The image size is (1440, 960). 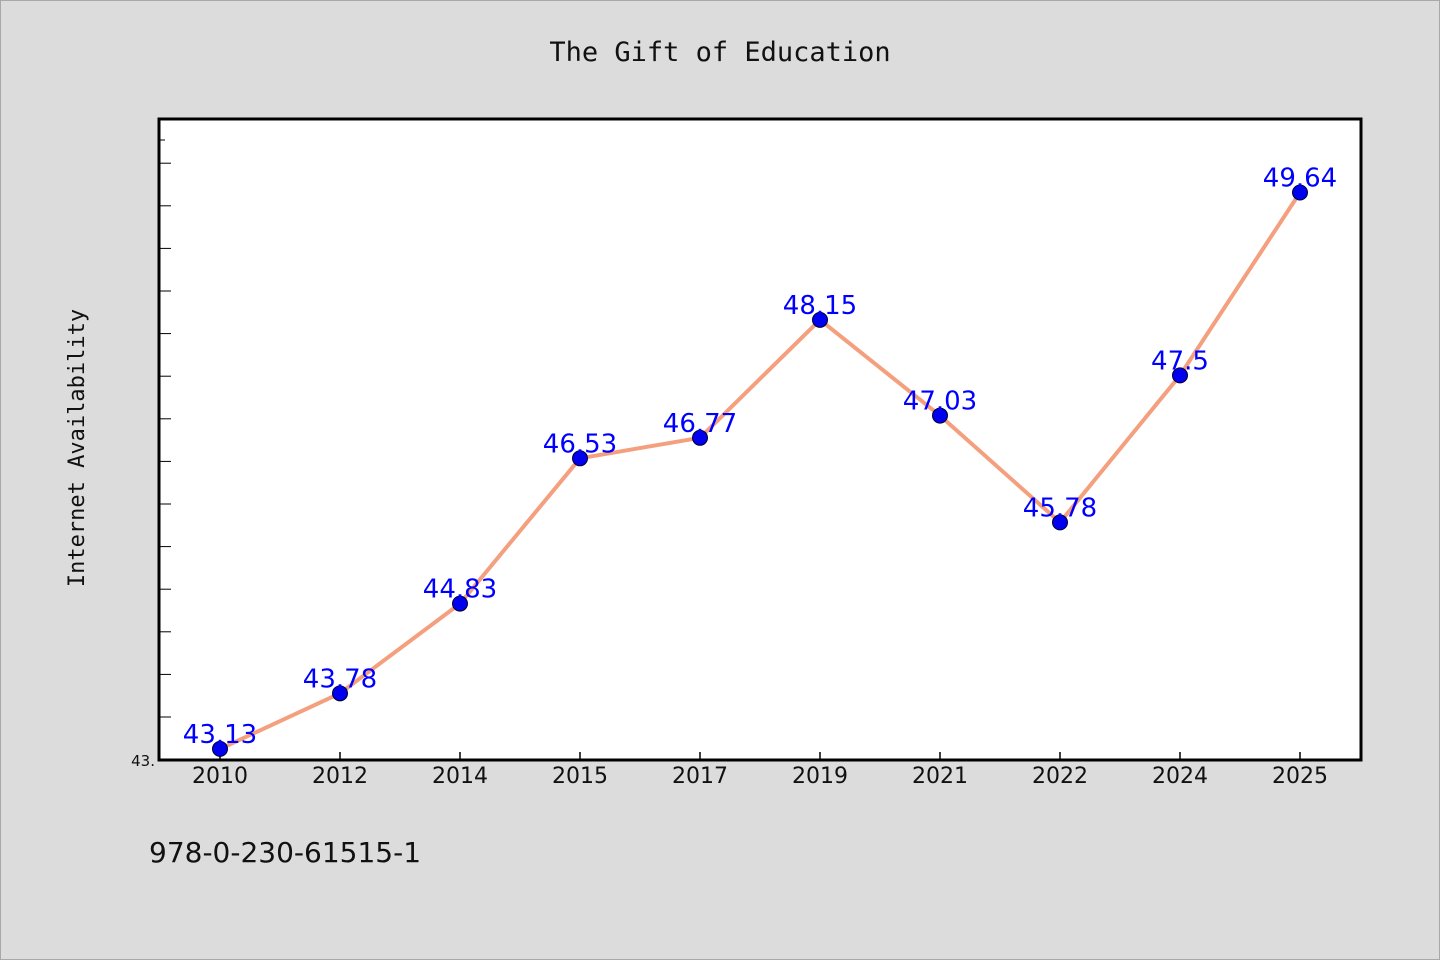 I want to click on data-label: 47.03, so click(x=940, y=402).